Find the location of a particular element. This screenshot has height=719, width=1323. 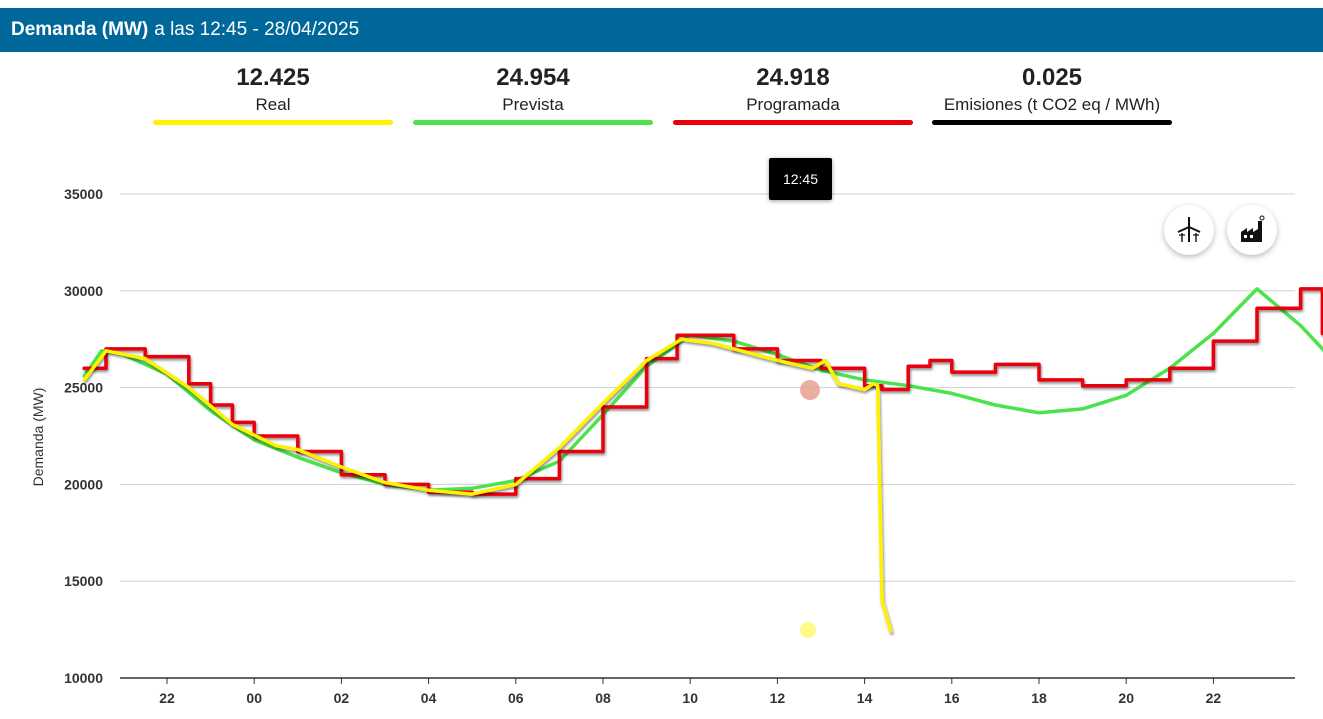

factory-icon is located at coordinates (1253, 228).